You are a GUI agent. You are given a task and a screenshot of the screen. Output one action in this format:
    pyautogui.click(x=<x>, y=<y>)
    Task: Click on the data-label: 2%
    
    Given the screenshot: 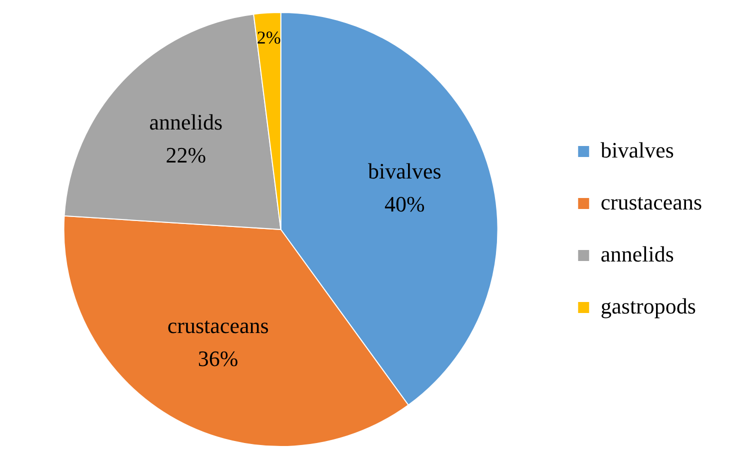 What is the action you would take?
    pyautogui.click(x=268, y=38)
    